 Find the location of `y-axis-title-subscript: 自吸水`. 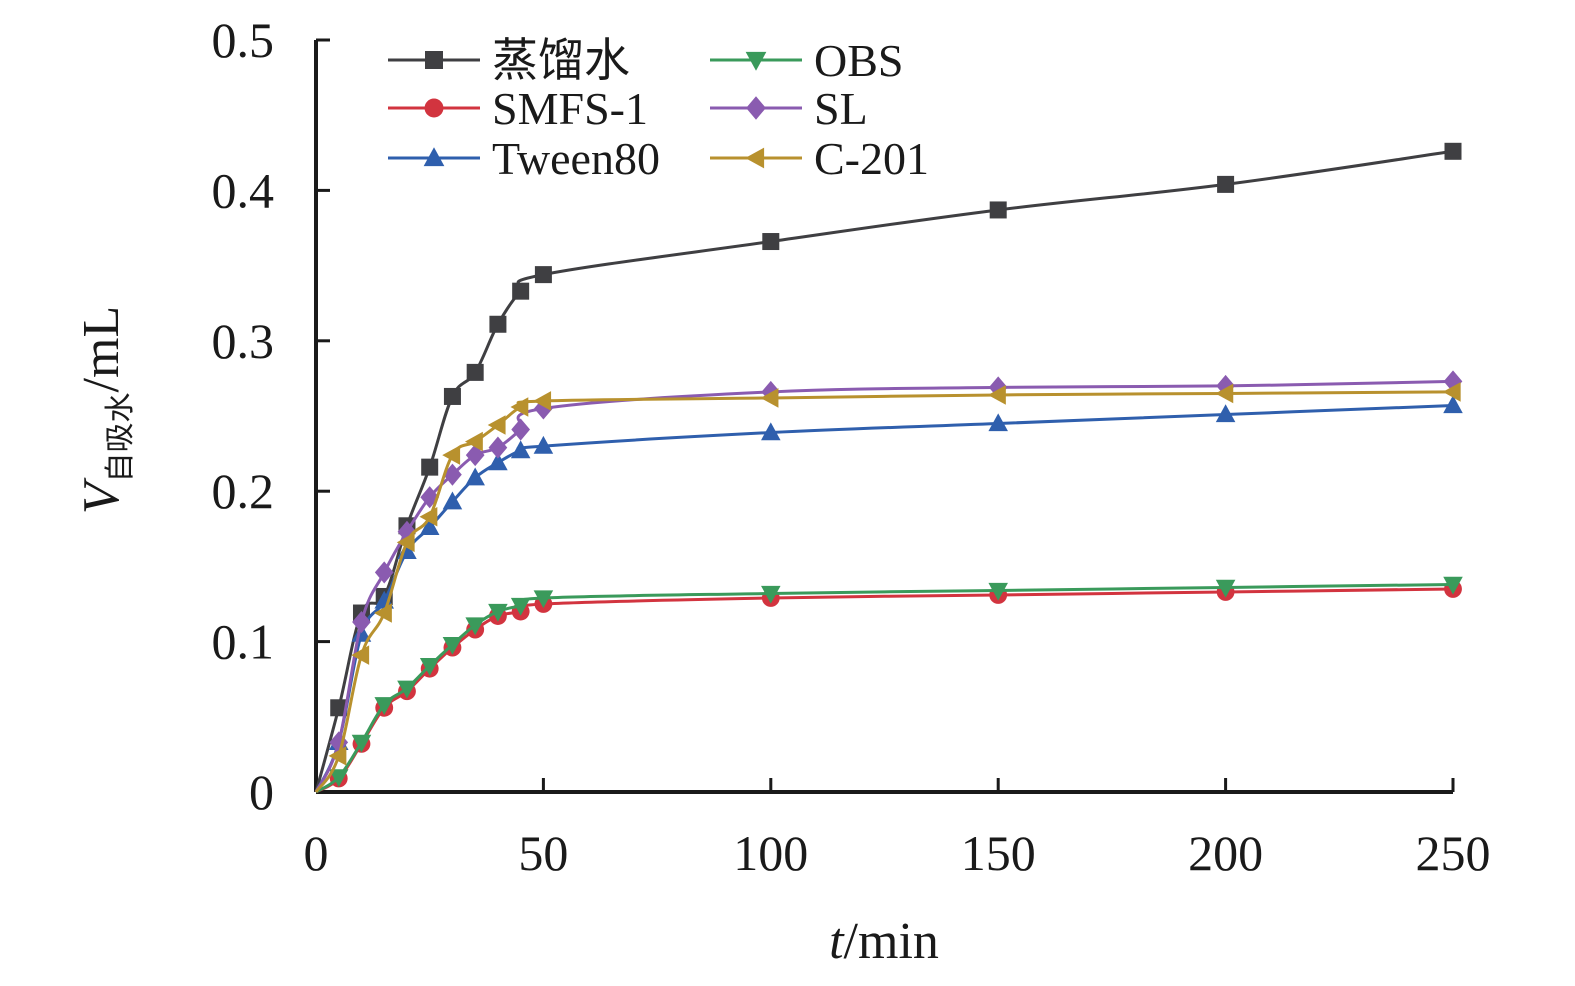

y-axis-title-subscript: 自吸水 is located at coordinates (120, 437).